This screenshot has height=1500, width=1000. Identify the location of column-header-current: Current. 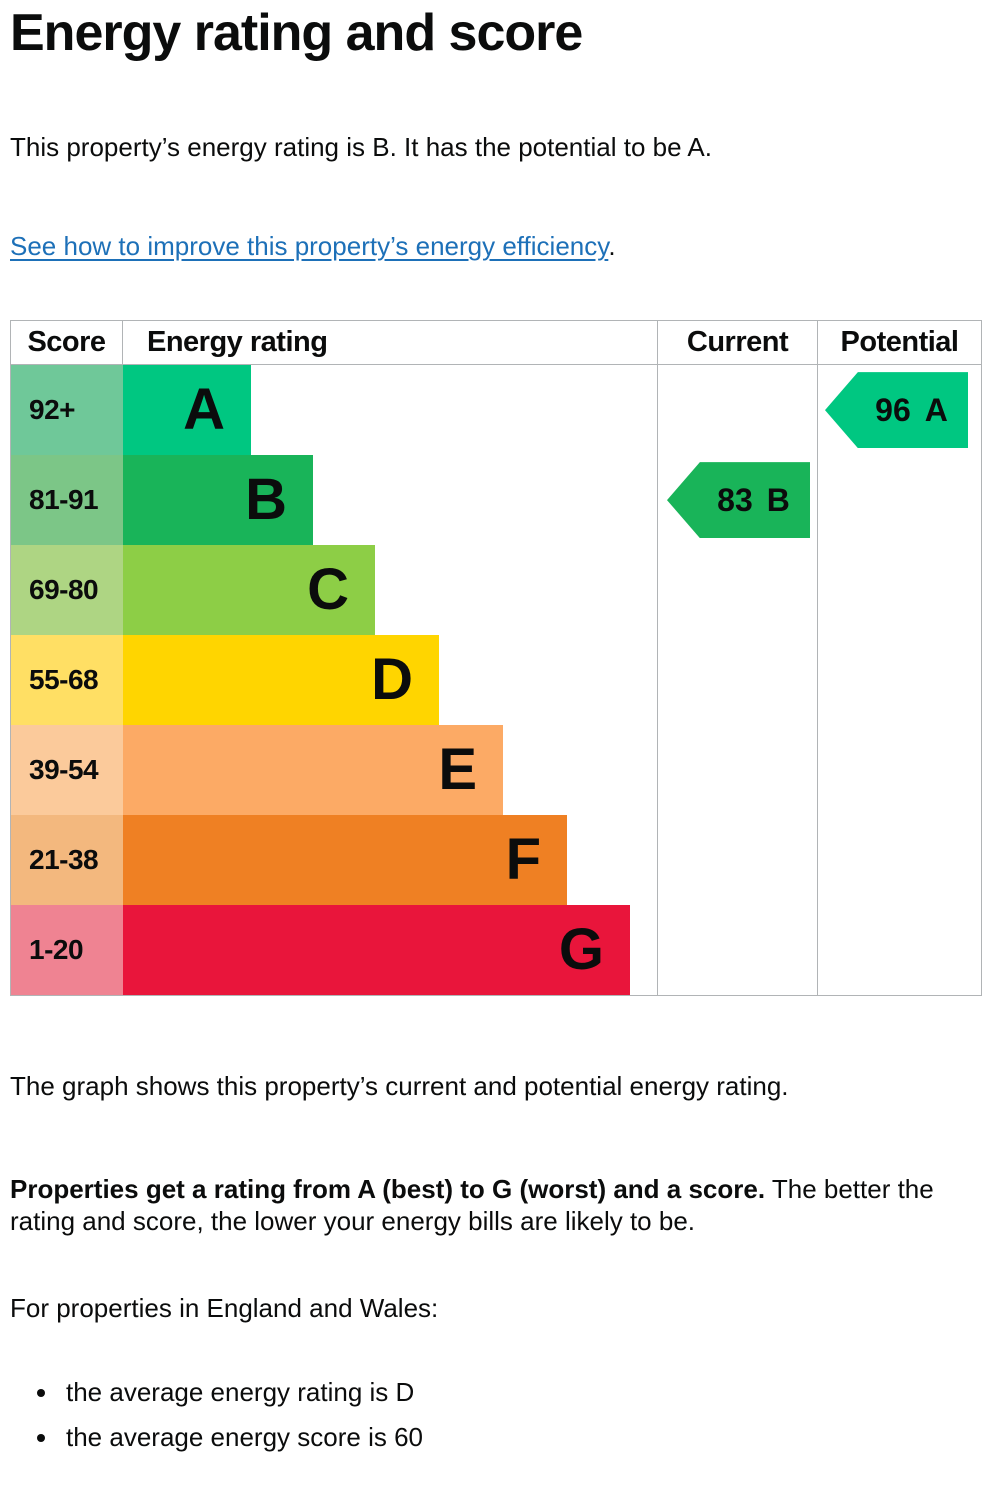
(738, 343).